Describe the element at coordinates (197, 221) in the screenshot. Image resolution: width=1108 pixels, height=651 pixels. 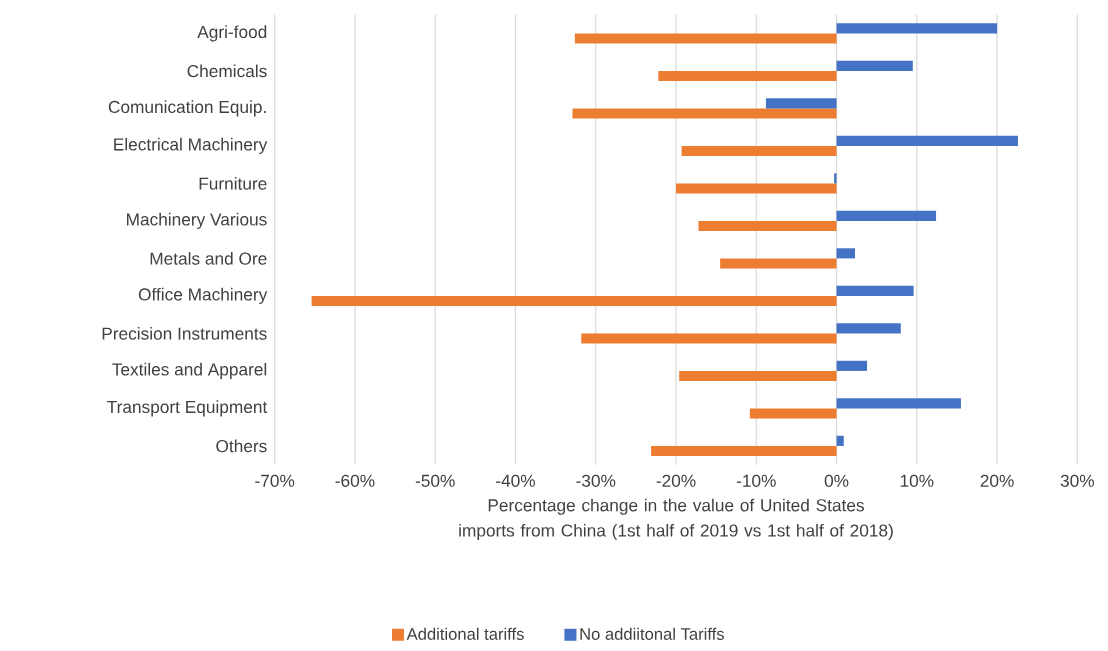
I see `y-tick-label: Machinery Various` at that location.